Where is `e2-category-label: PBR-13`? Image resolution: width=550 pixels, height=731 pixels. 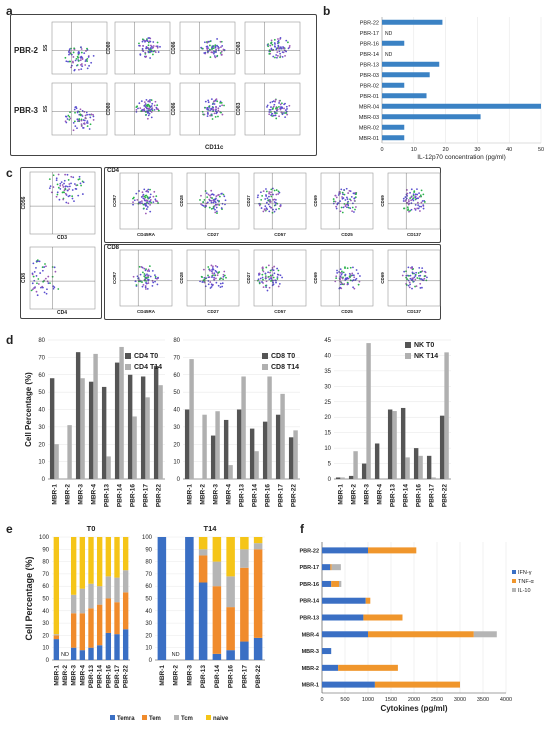 e2-category-label: PBR-13 is located at coordinates (203, 677).